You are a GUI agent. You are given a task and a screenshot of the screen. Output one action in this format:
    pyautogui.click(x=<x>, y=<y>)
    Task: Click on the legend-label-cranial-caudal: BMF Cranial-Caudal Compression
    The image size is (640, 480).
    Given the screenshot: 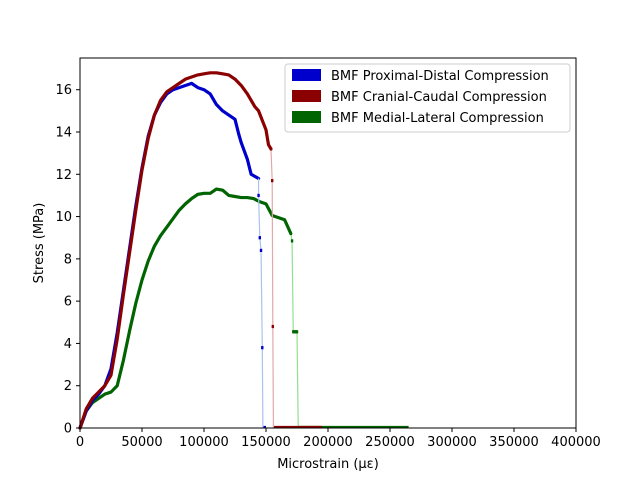 What is the action you would take?
    pyautogui.click(x=439, y=97)
    